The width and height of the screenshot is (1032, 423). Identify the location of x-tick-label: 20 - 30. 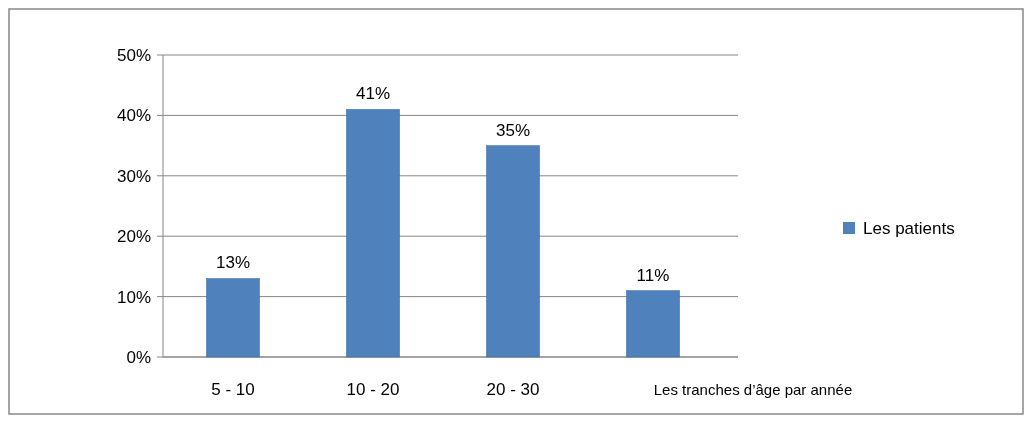
(513, 389).